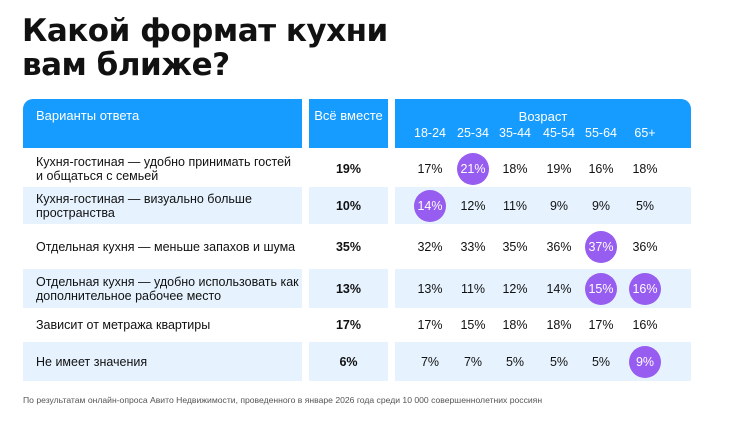 This screenshot has width=750, height=422. What do you see at coordinates (543, 116) in the screenshot?
I see `header-age-label: Возраст` at bounding box center [543, 116].